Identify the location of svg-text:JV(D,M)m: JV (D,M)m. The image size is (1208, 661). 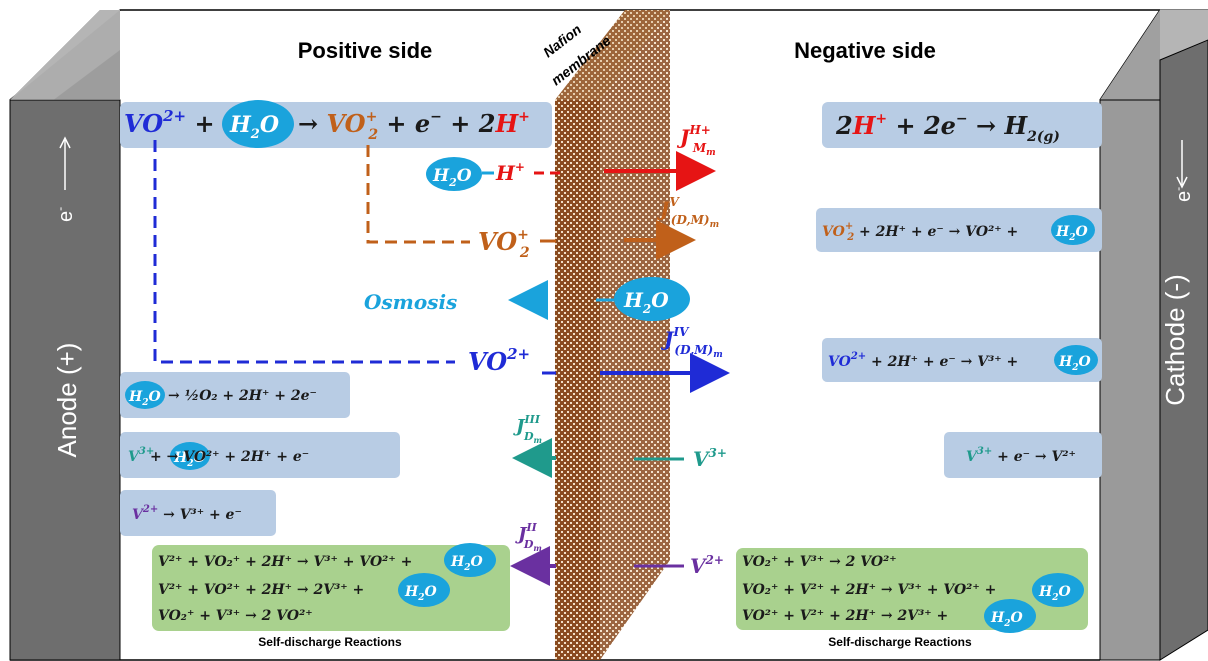
(687, 212).